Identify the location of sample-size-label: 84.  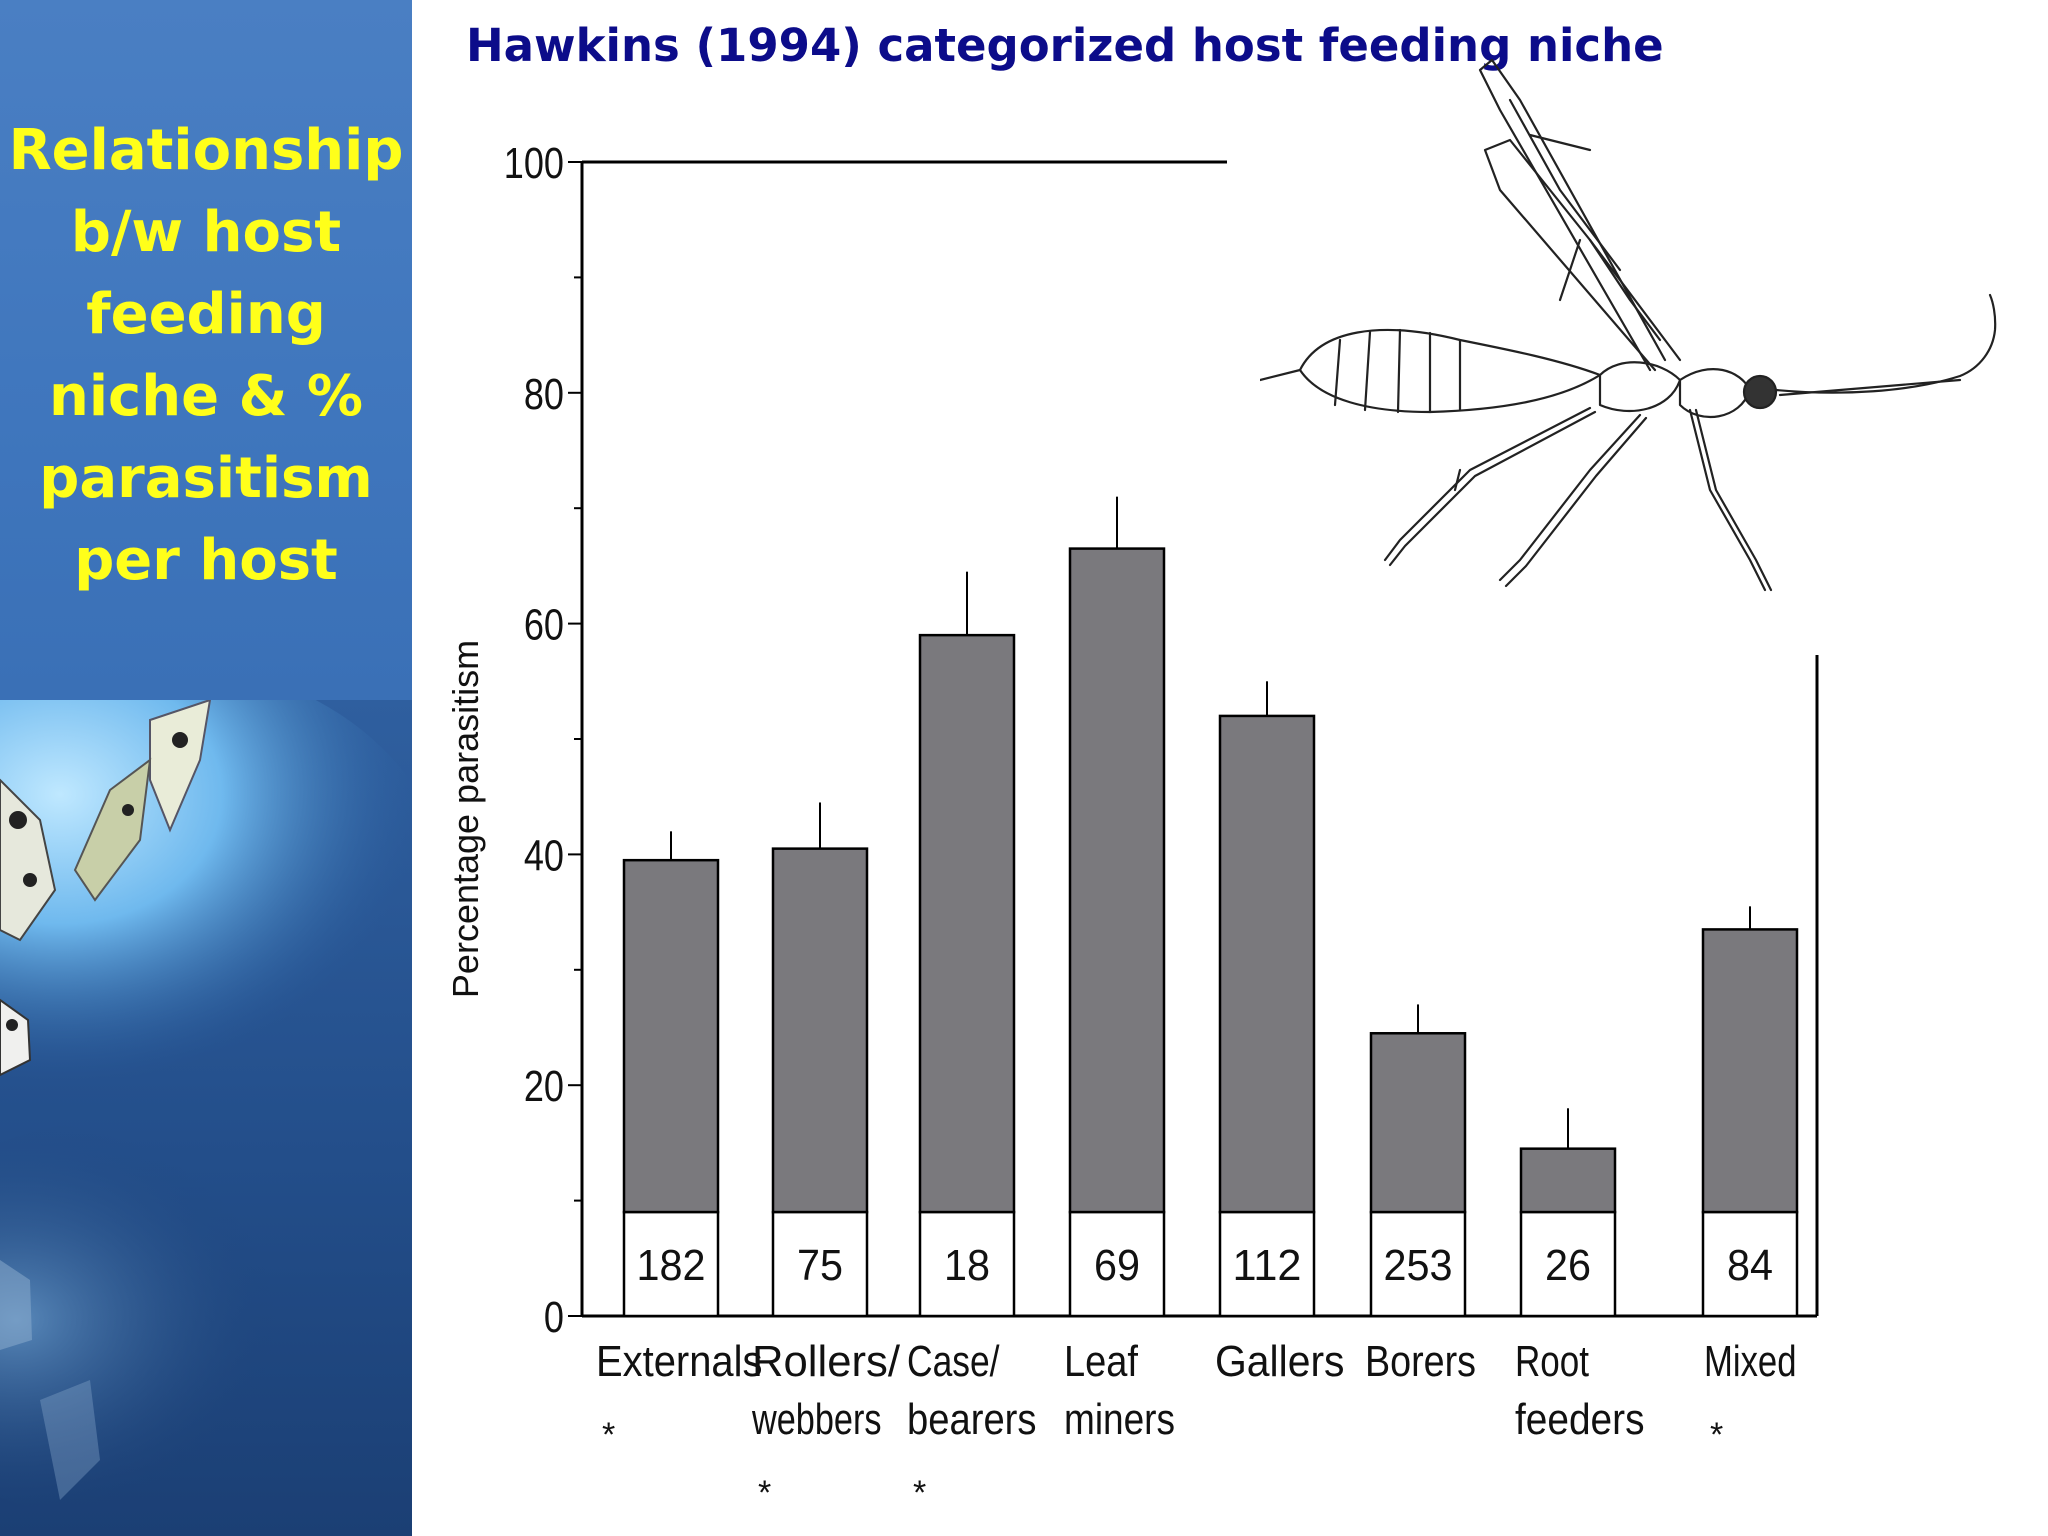
(1750, 1265).